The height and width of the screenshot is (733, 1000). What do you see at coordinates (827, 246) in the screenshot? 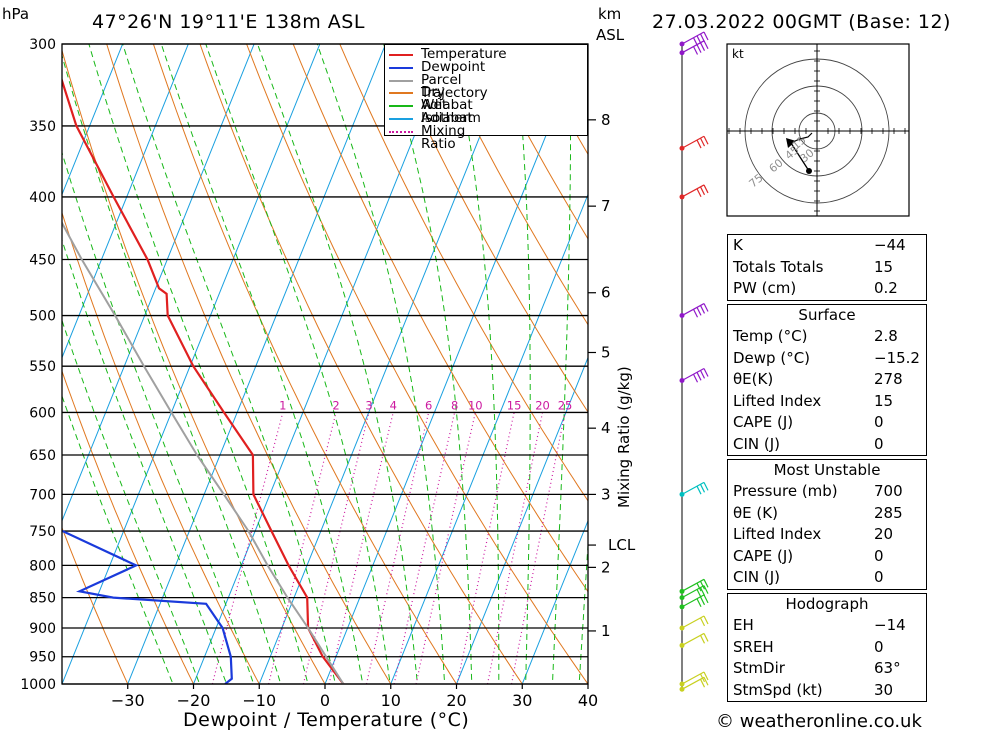
I see `table-row: K −44` at bounding box center [827, 246].